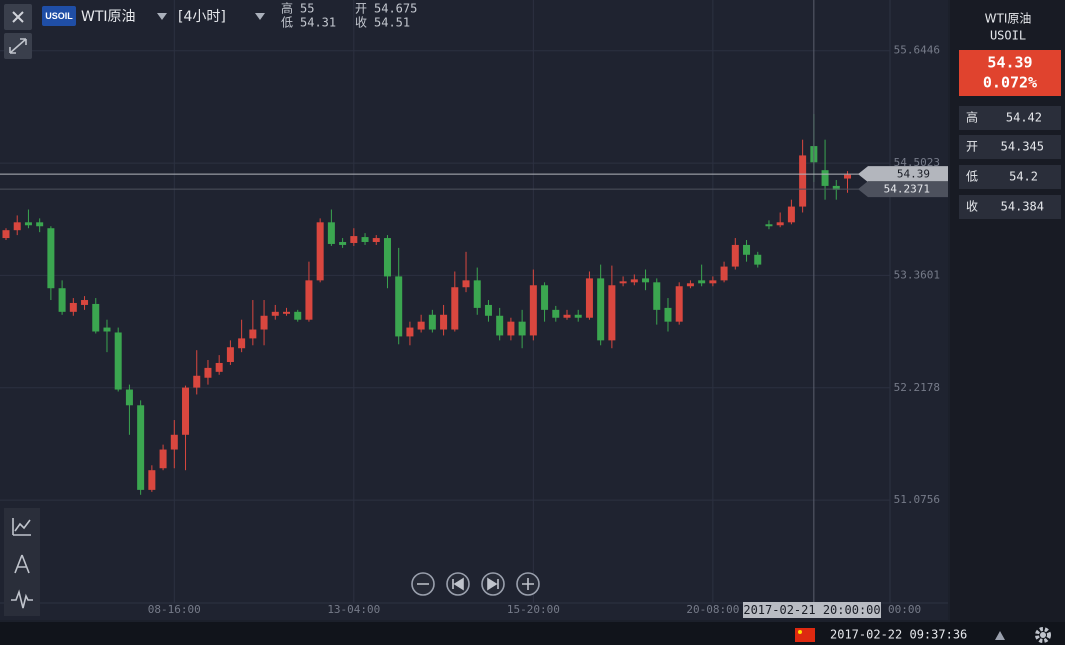 The height and width of the screenshot is (645, 1065). I want to click on nav-icons, so click(475, 584).